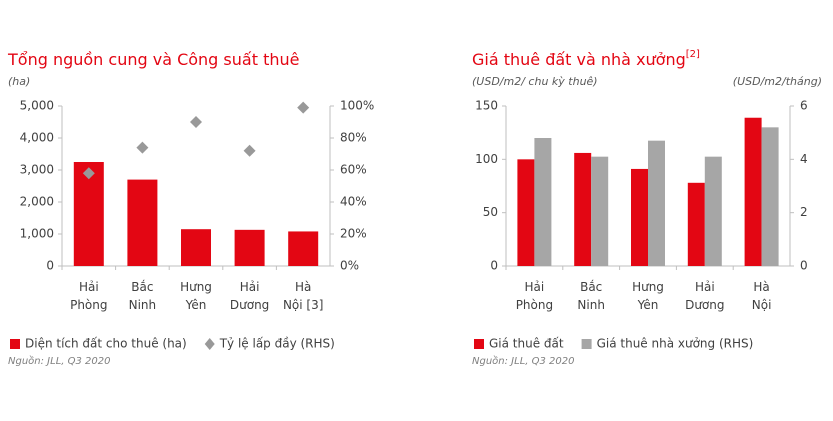  Describe the element at coordinates (353, 202) in the screenshot. I see `y2-tick-label: 40%` at that location.